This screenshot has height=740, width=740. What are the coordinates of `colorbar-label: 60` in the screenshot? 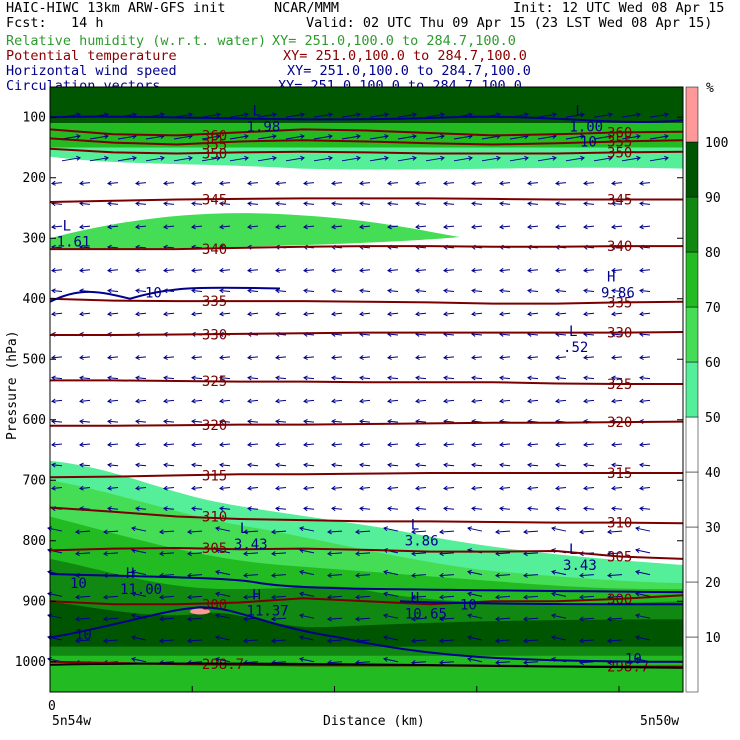 It's located at (713, 363).